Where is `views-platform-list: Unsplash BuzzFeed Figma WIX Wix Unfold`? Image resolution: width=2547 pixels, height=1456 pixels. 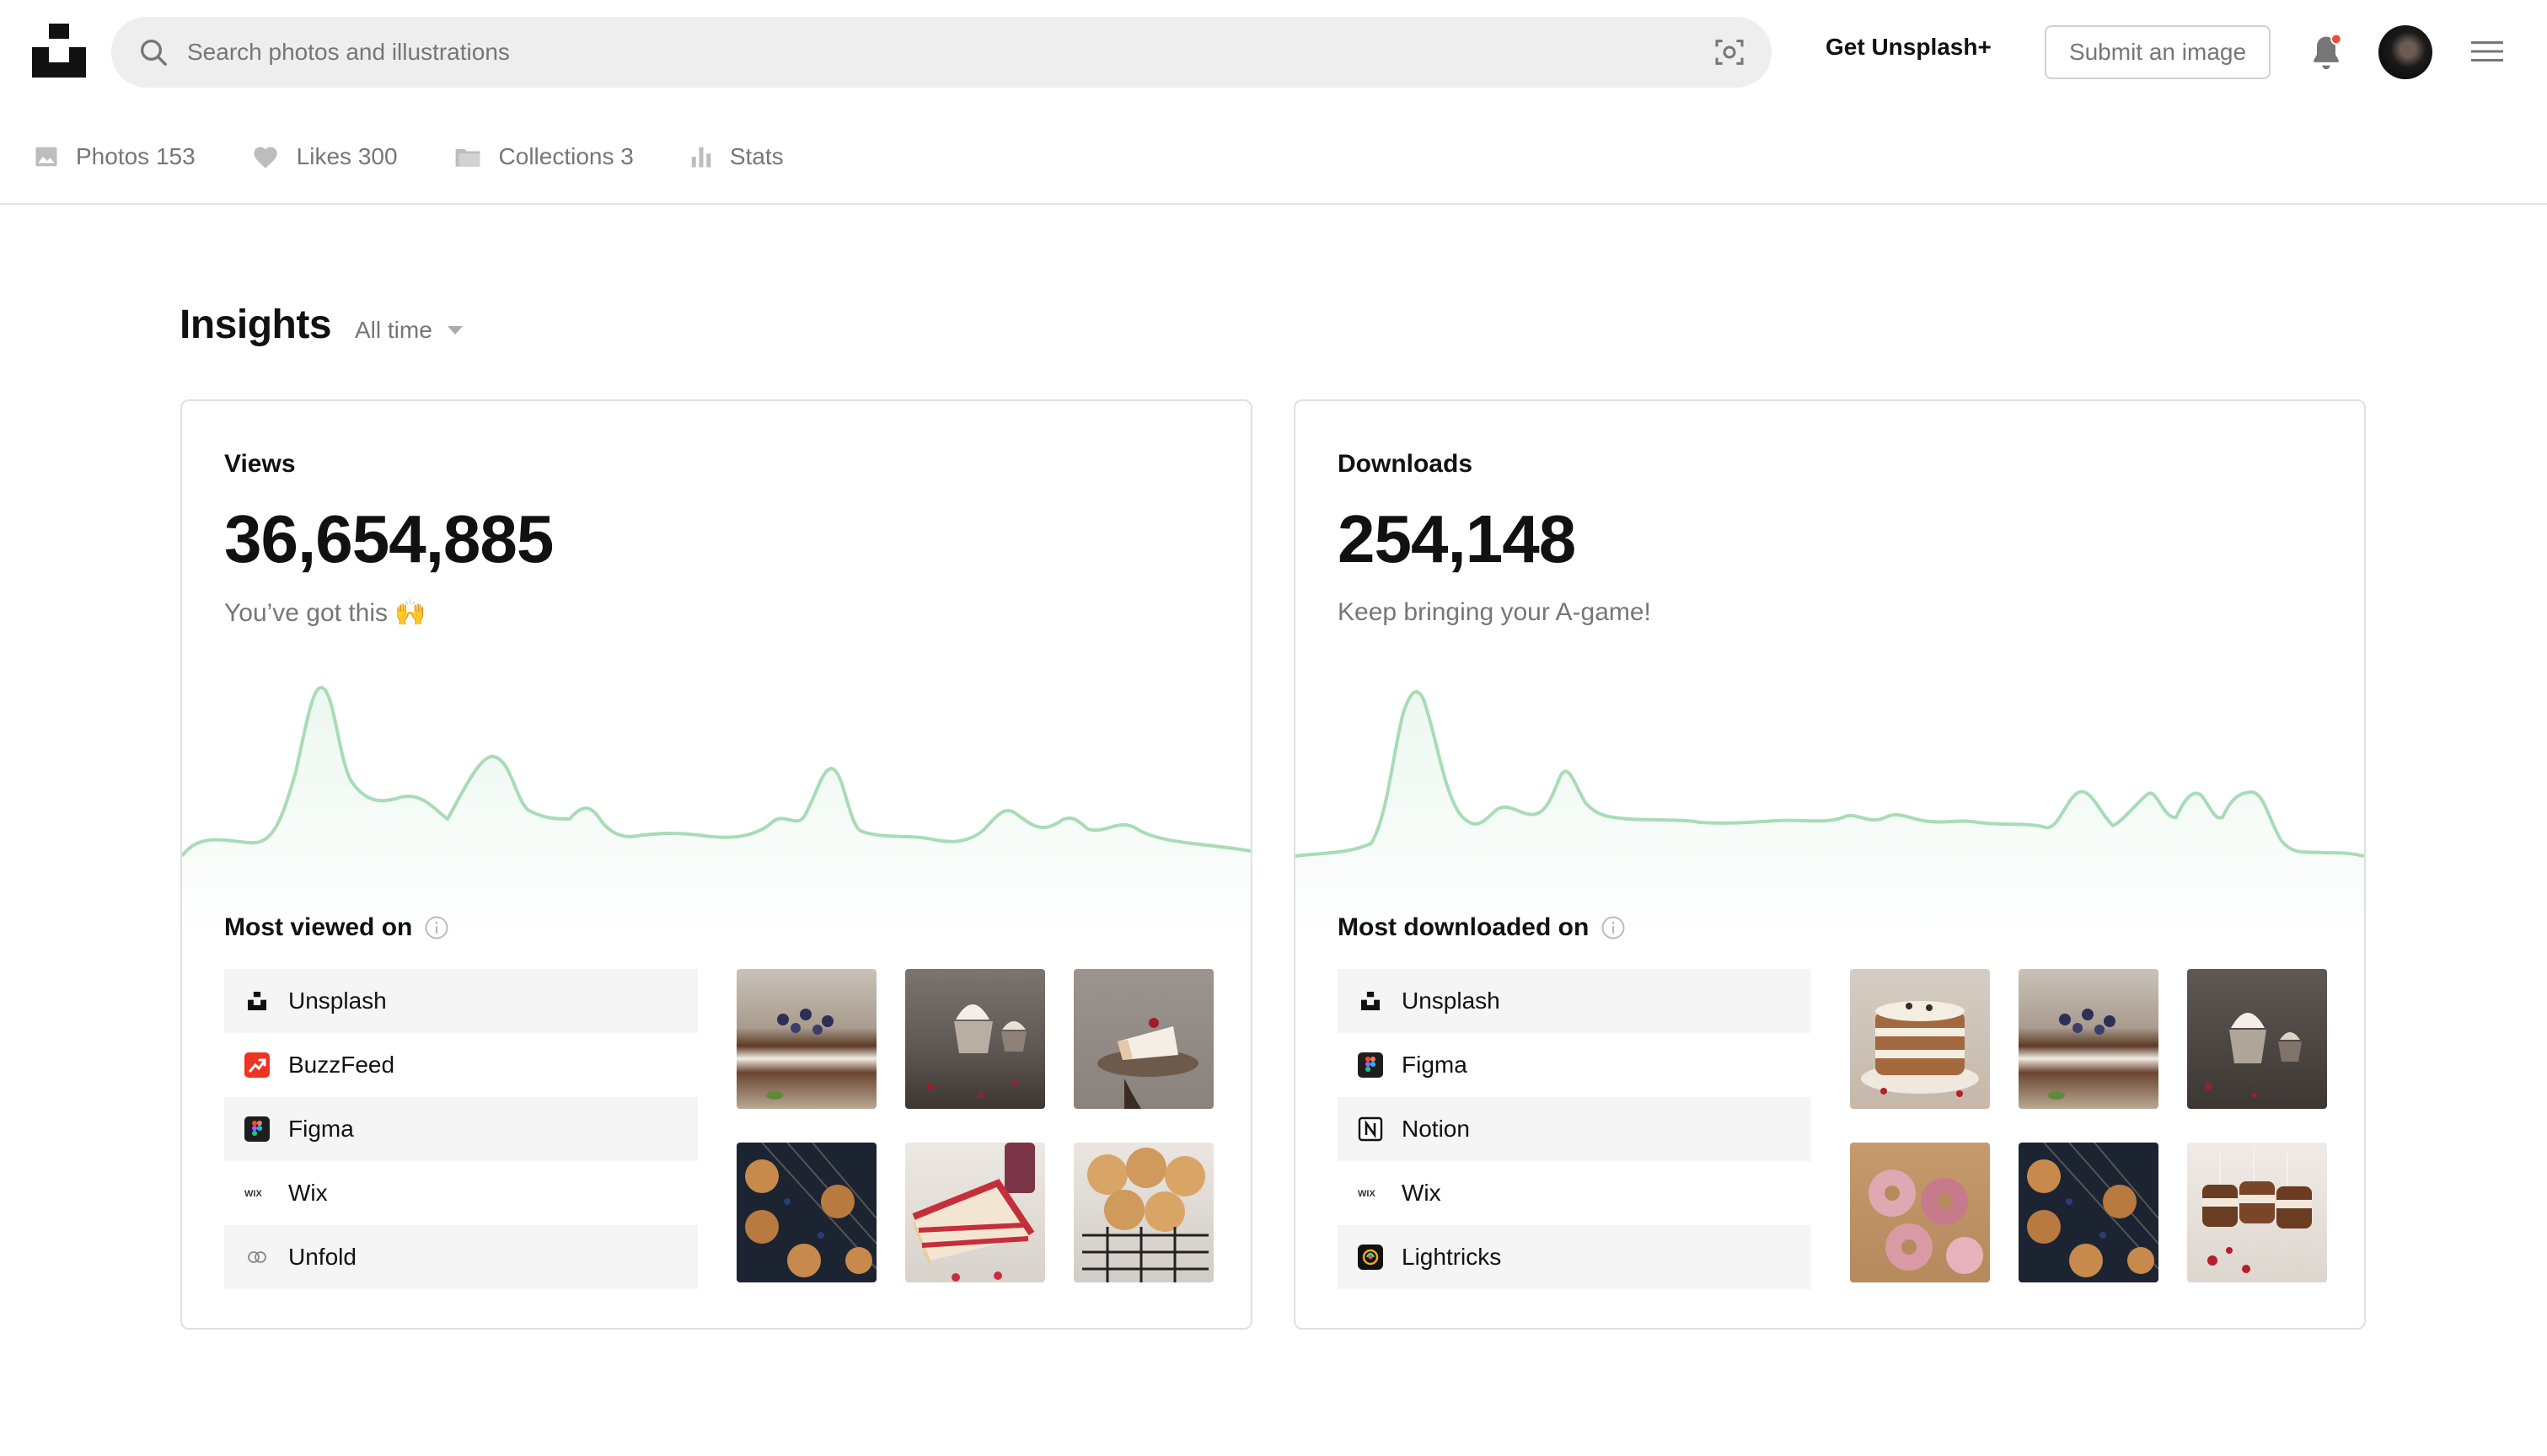
views-platform-list: Unsplash BuzzFeed Figma WIX Wix Unfold is located at coordinates (461, 1129).